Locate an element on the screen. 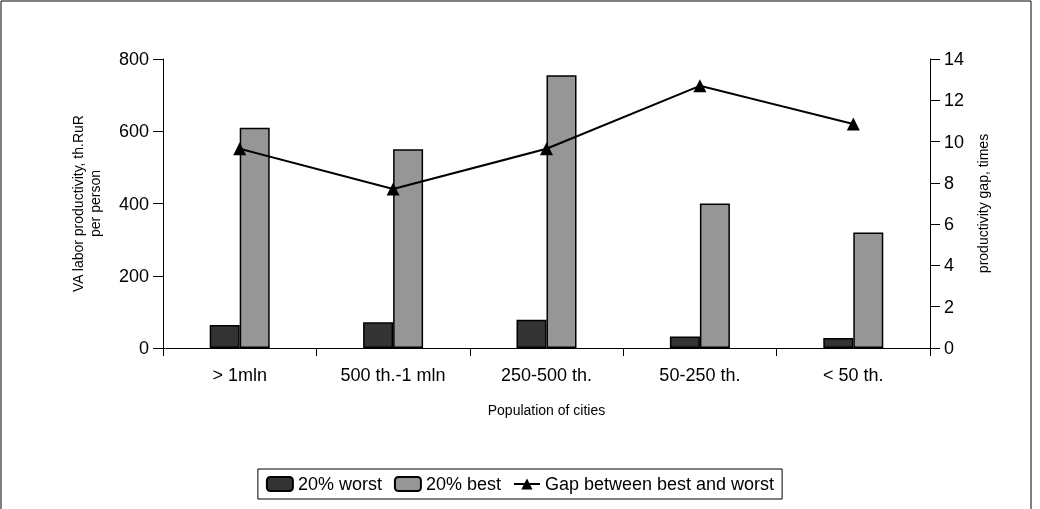 The image size is (1040, 509). y2-tick-label: 14 is located at coordinates (954, 59).